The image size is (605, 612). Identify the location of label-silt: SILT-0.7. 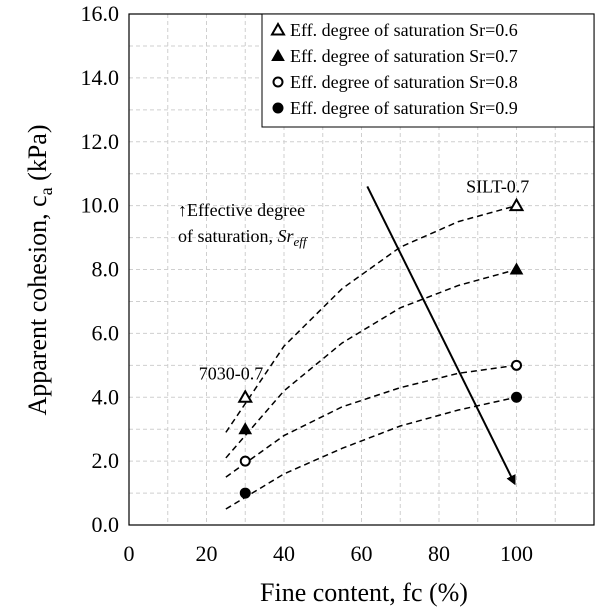
(497, 186).